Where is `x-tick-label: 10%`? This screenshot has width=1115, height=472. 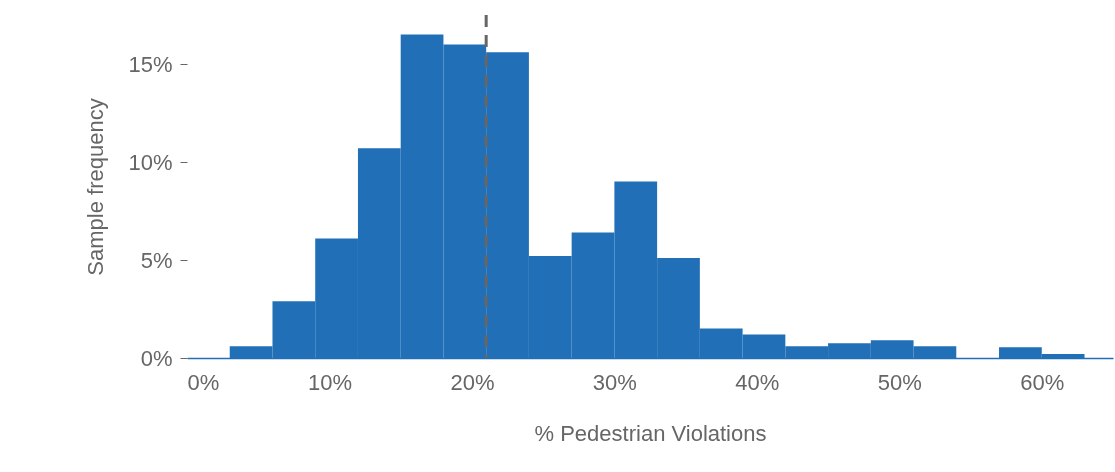 x-tick-label: 10% is located at coordinates (329, 382).